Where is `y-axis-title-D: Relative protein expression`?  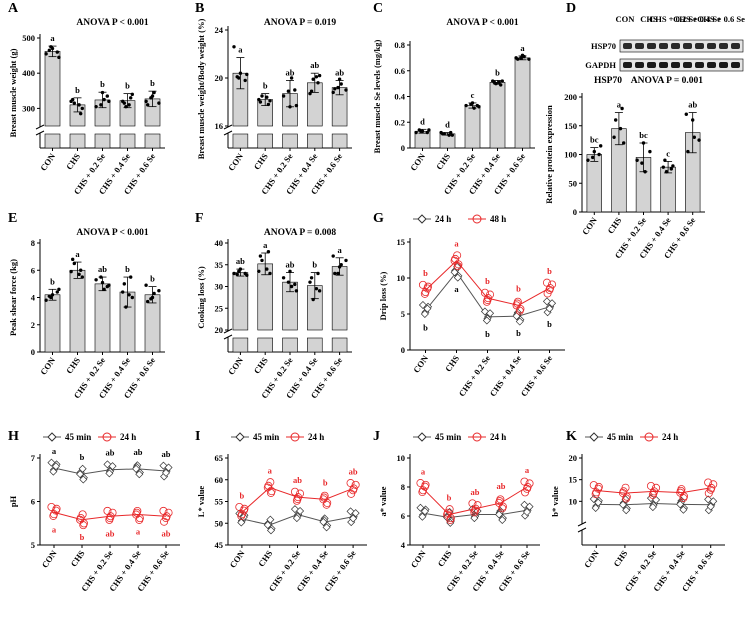
y-axis-title-D: Relative protein expression is located at coordinates (549, 154).